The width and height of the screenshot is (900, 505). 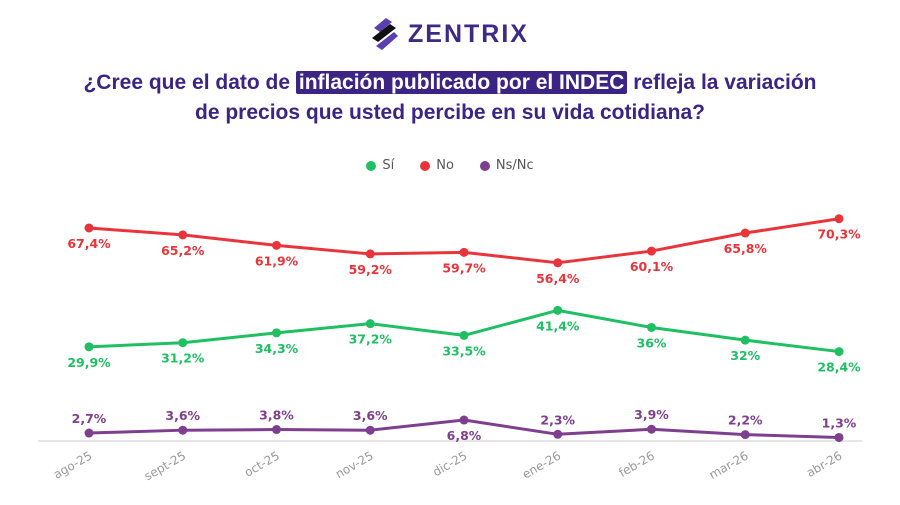 I want to click on legend-label: Sí, so click(x=388, y=165).